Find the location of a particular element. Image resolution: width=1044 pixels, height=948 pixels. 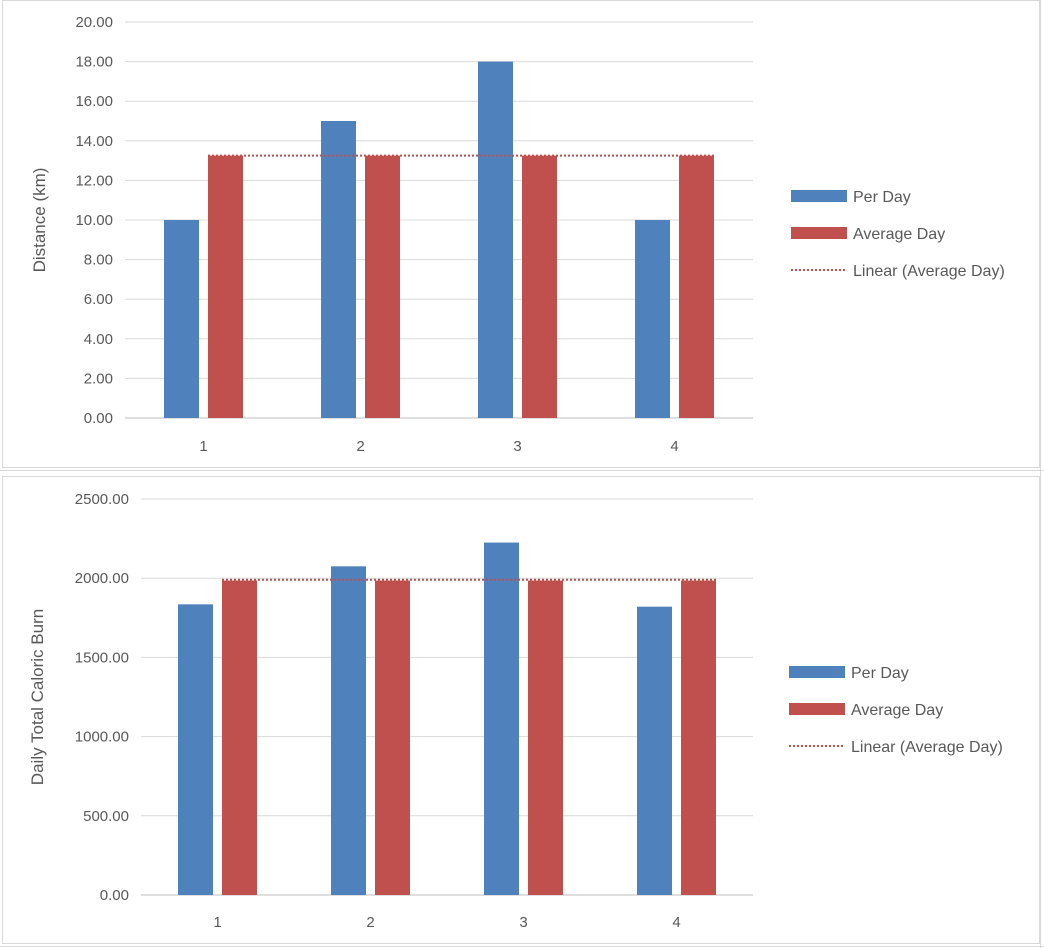

y-tick-label: 12.00 is located at coordinates (94, 180).